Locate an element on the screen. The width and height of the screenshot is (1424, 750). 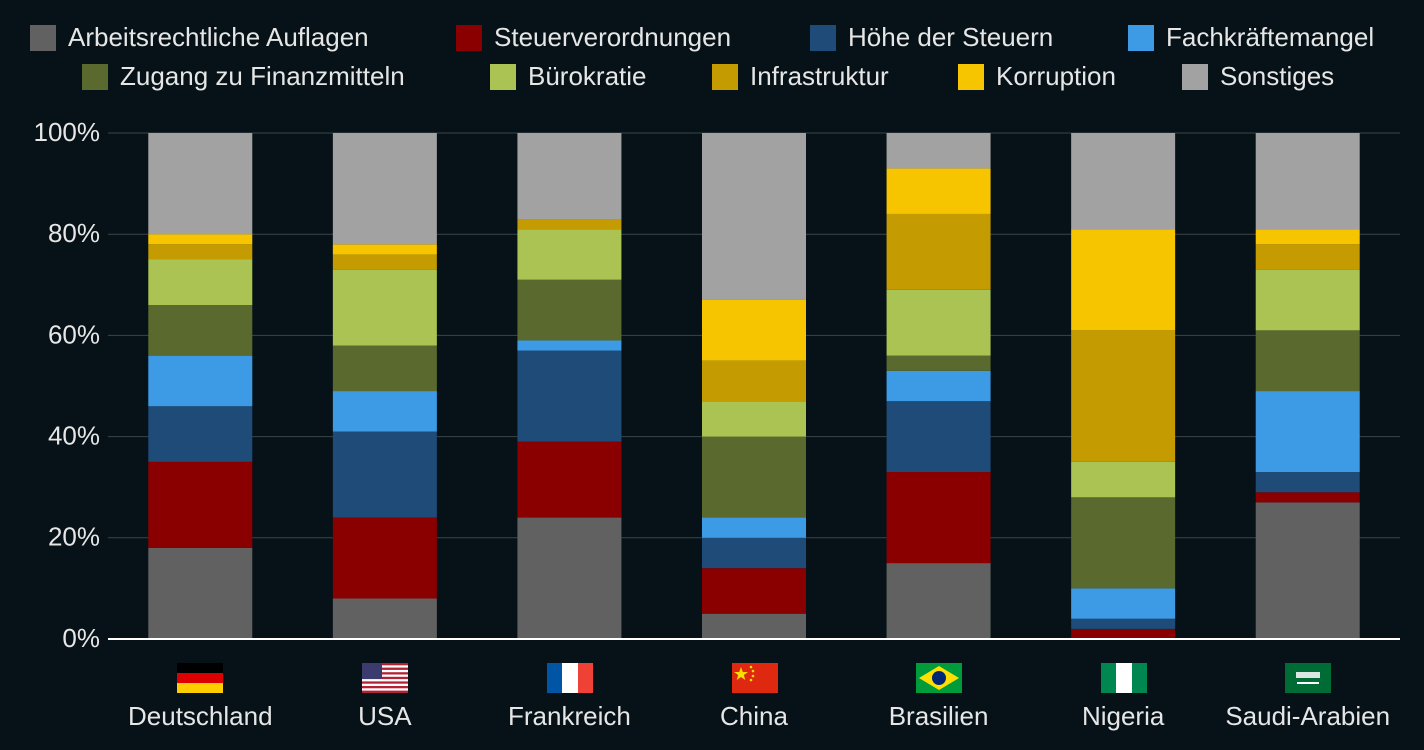
y-tick-label: 60% is located at coordinates (74, 334).